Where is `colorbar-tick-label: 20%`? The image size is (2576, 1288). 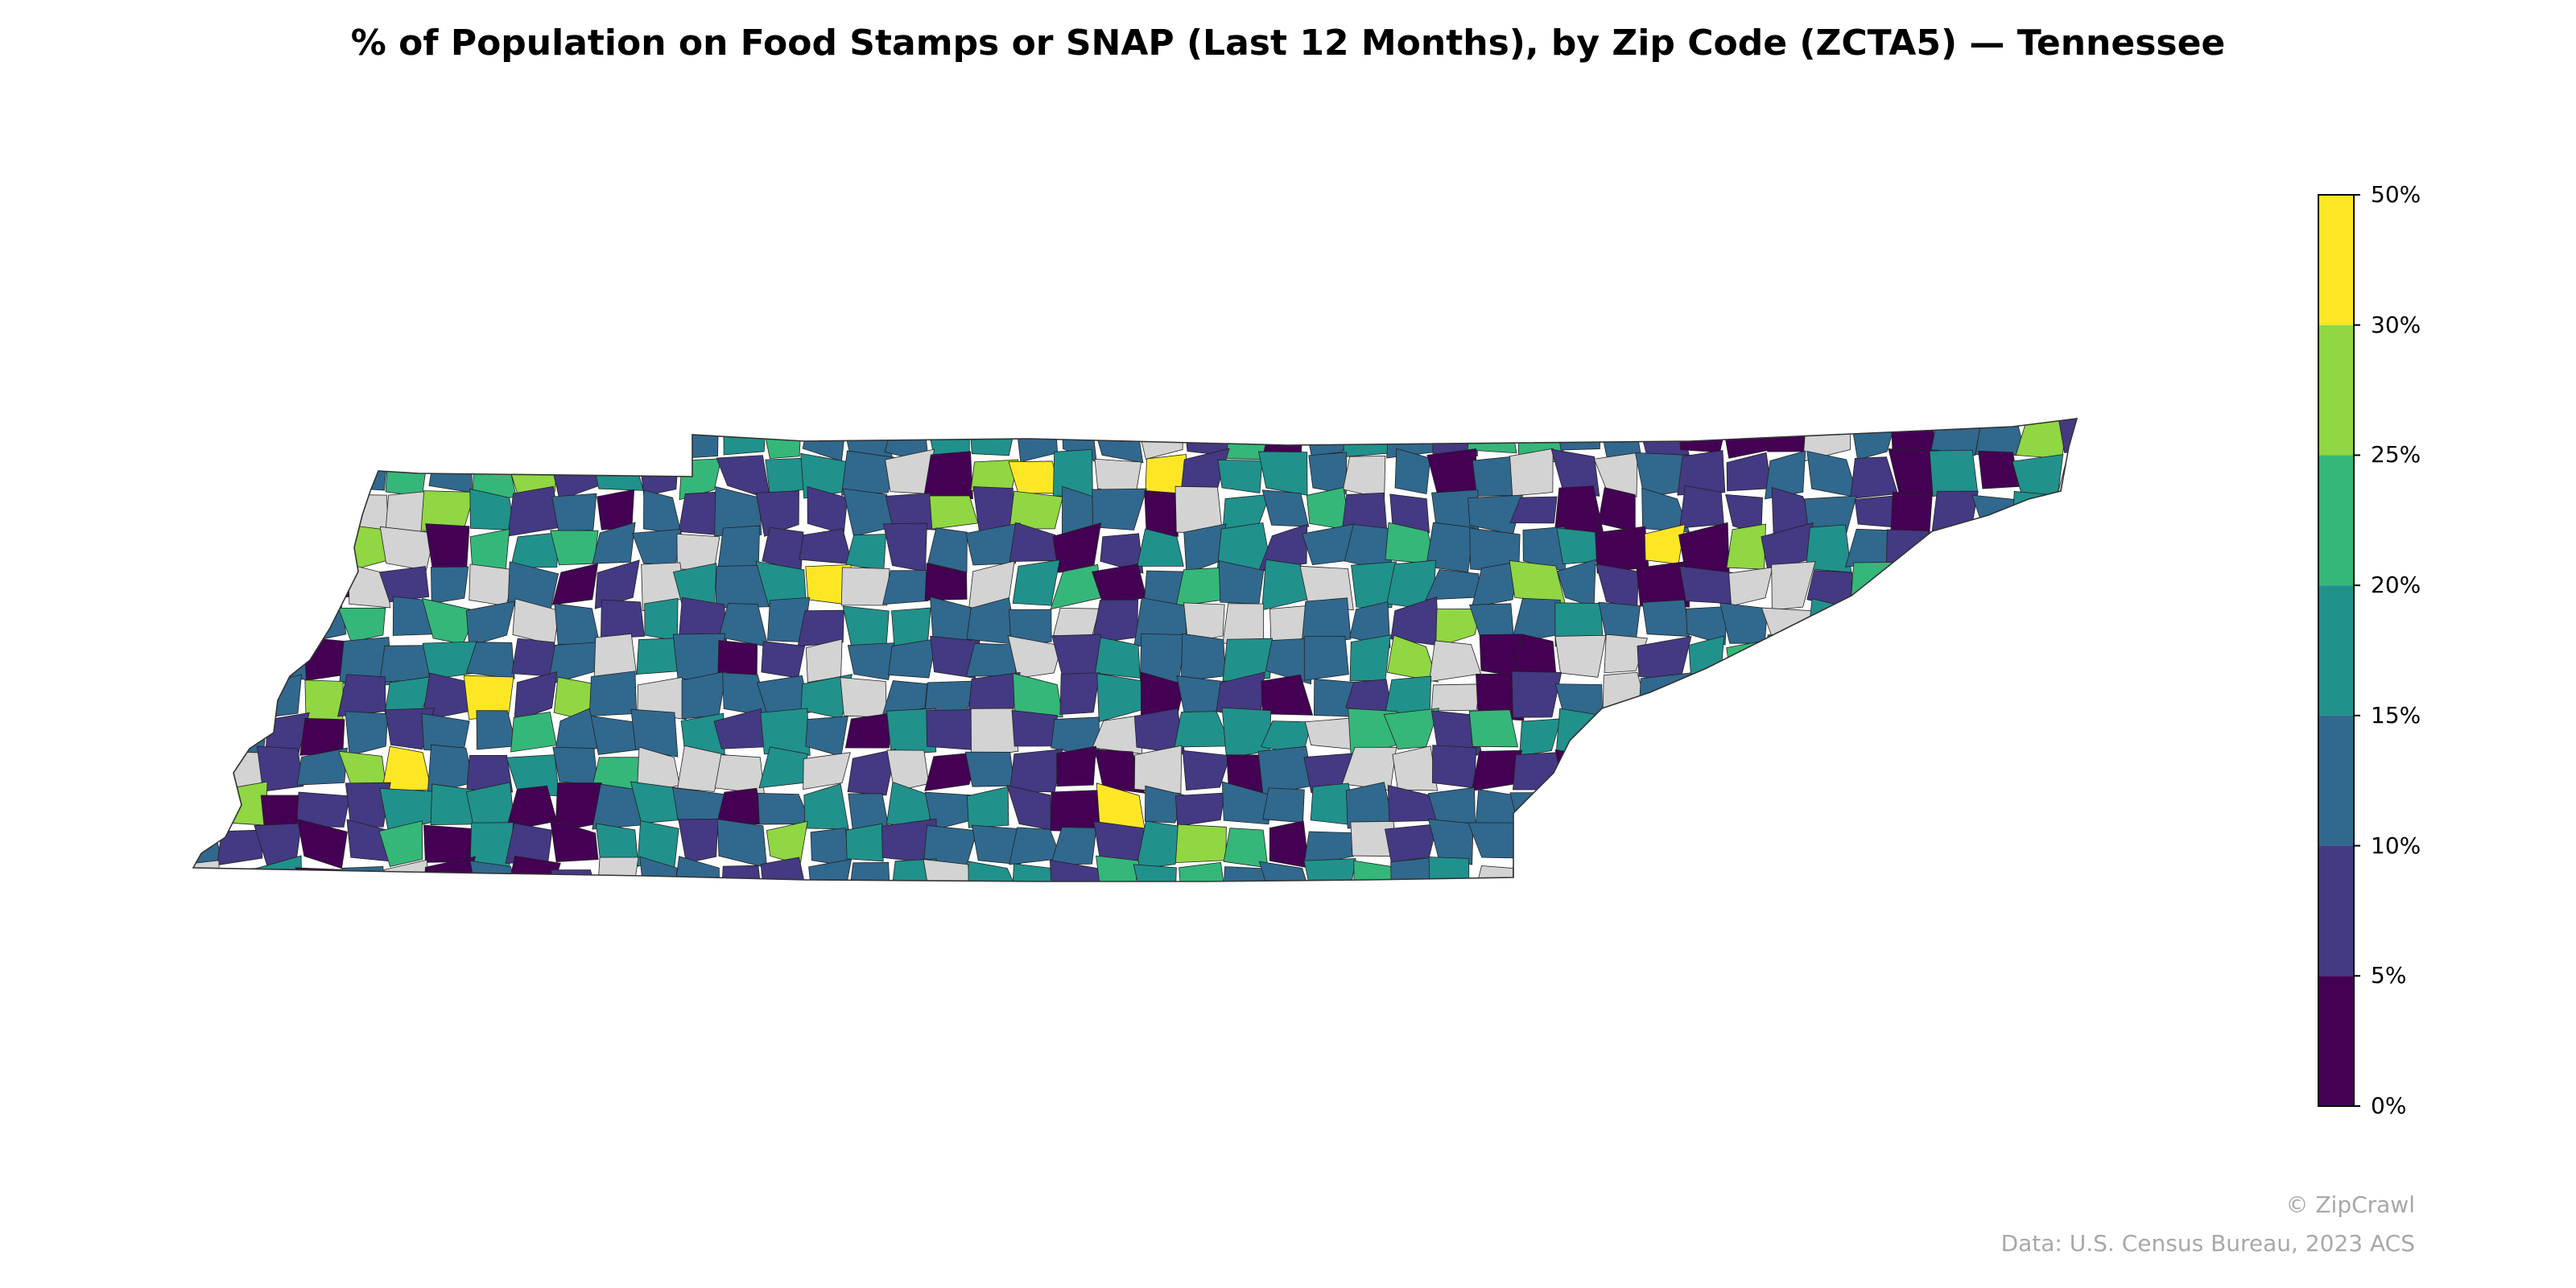
colorbar-tick-label: 20% is located at coordinates (2396, 585).